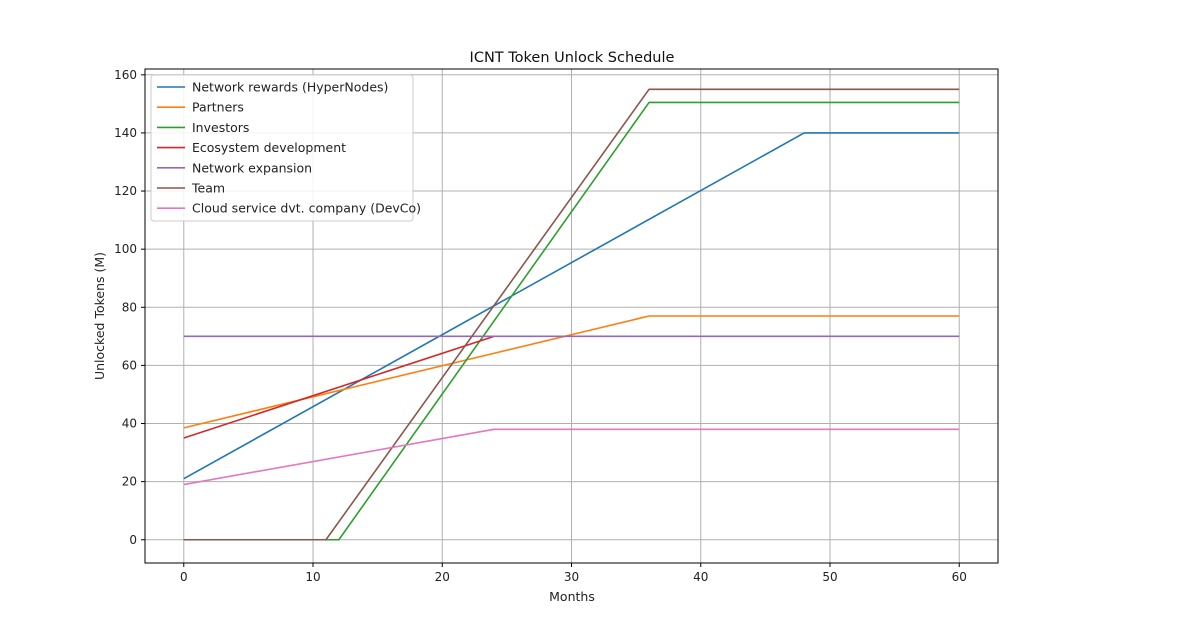 The image size is (1199, 619). I want to click on legend-label: Ecosystem development, so click(269, 147).